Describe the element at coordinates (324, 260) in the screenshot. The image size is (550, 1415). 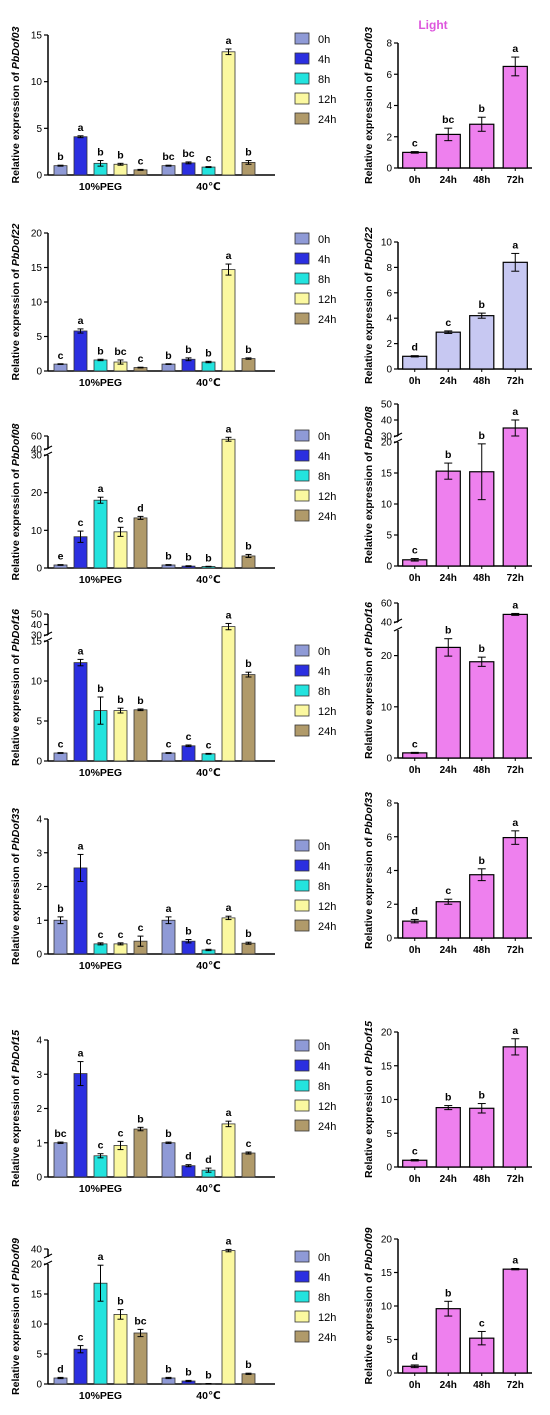
I see `legend-label: 4h` at that location.